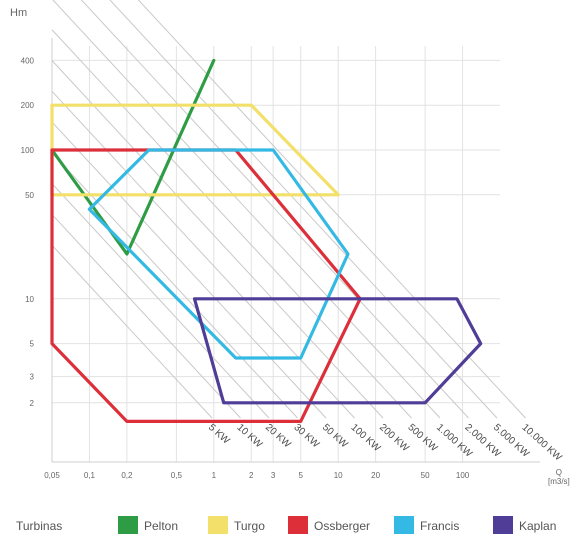 Image resolution: width=587 pixels, height=545 pixels. Describe the element at coordinates (219, 434) in the screenshot. I see `power-line-label-0: 5 KW` at that location.